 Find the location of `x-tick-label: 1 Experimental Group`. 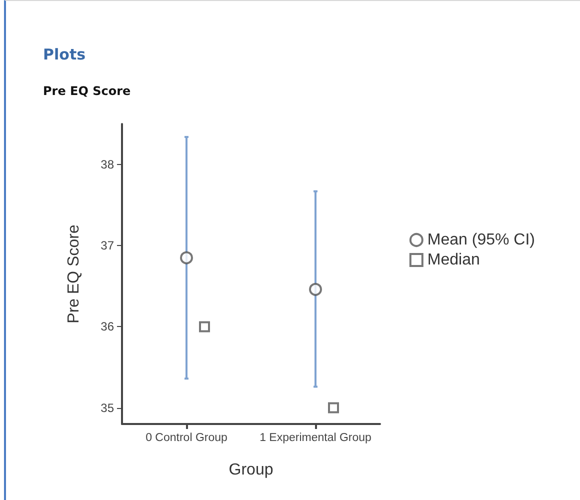

x-tick-label: 1 Experimental Group is located at coordinates (316, 438).